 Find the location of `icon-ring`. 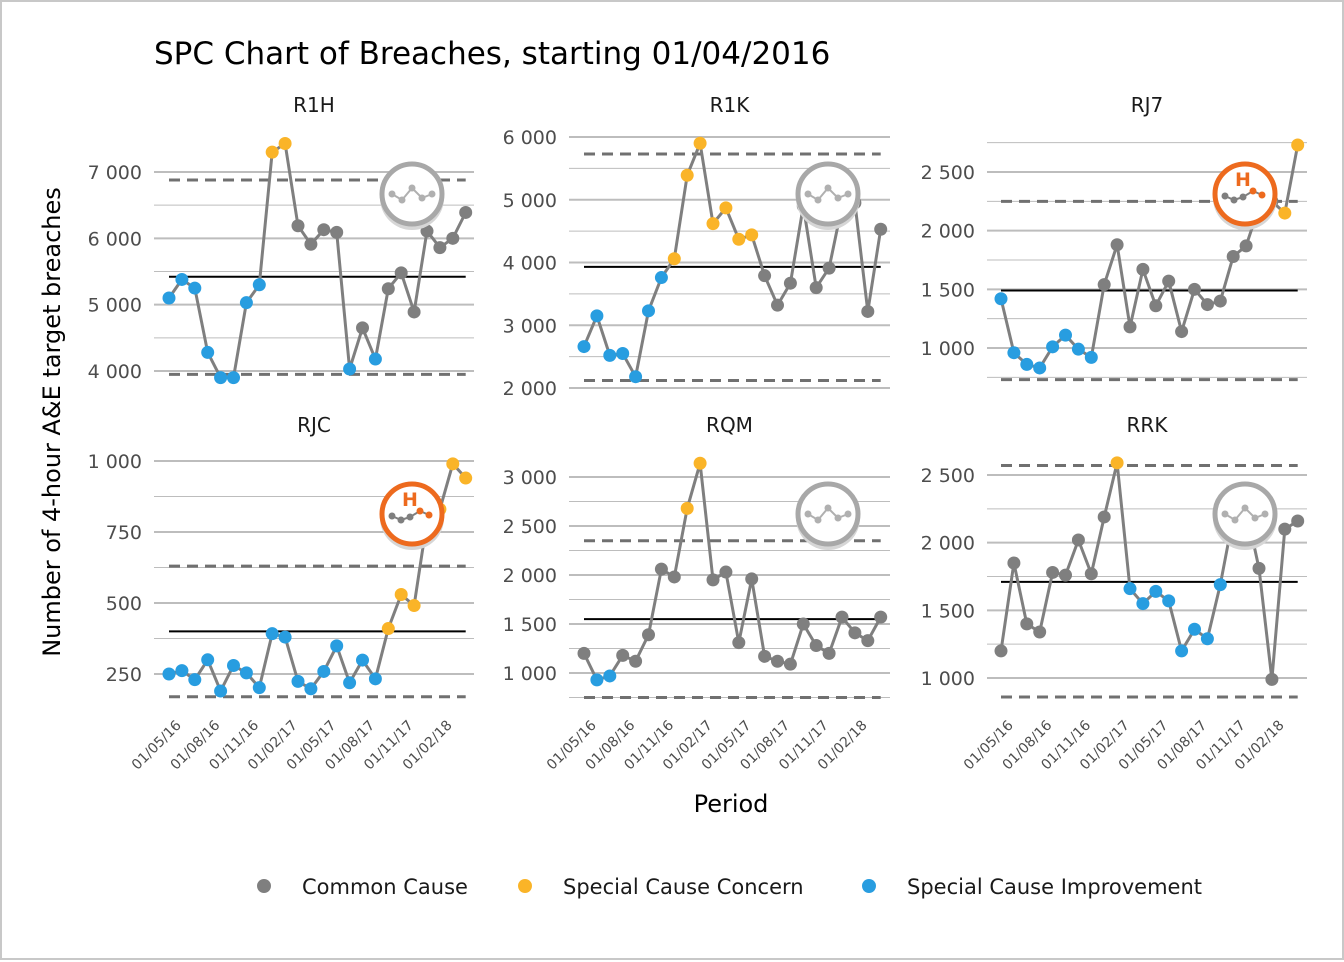

icon-ring is located at coordinates (1245, 514).